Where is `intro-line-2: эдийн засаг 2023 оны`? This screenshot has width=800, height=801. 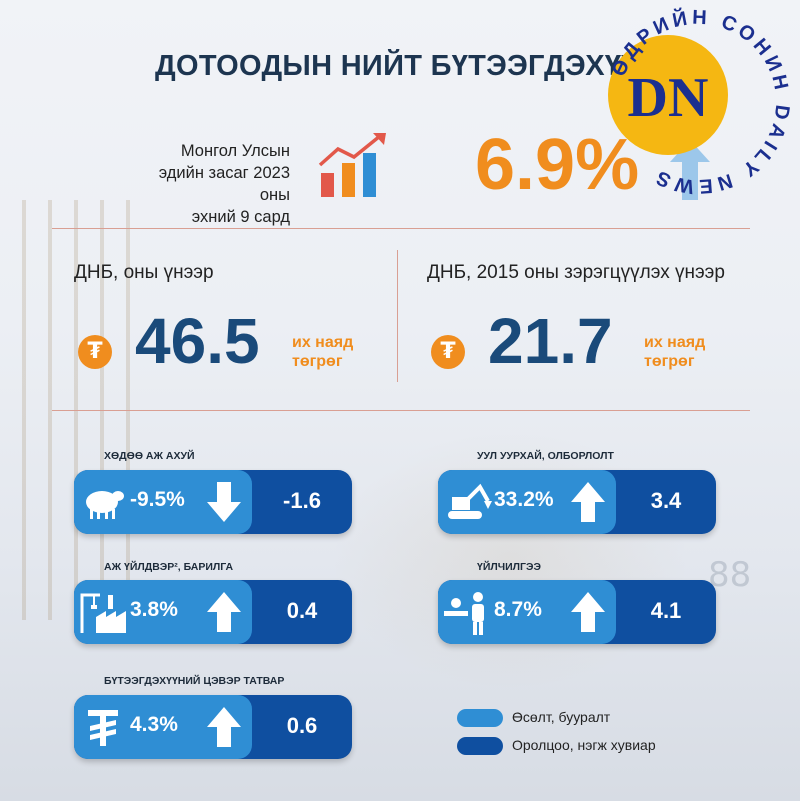
intro-line-2: эдийн засаг 2023 оны is located at coordinates (224, 184).